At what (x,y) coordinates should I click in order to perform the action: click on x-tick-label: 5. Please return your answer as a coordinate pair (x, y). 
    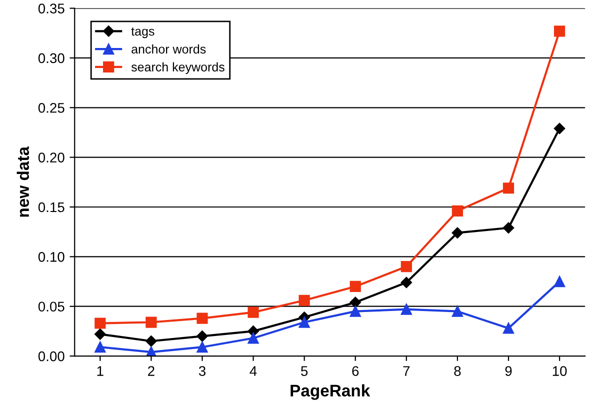
    Looking at the image, I should click on (304, 371).